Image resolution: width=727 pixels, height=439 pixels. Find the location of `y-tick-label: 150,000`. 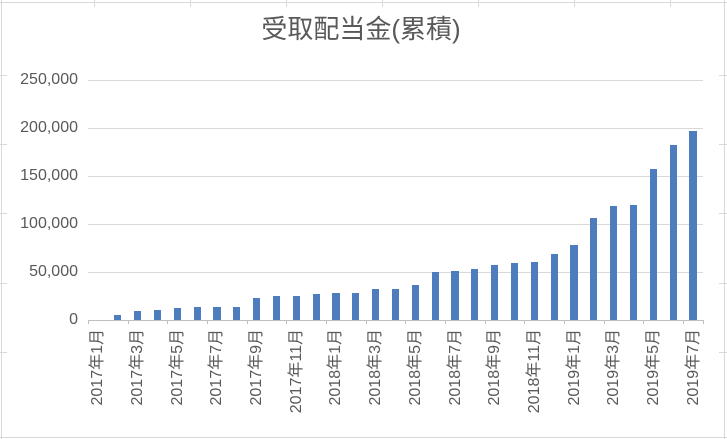

y-tick-label: 150,000 is located at coordinates (49, 175).